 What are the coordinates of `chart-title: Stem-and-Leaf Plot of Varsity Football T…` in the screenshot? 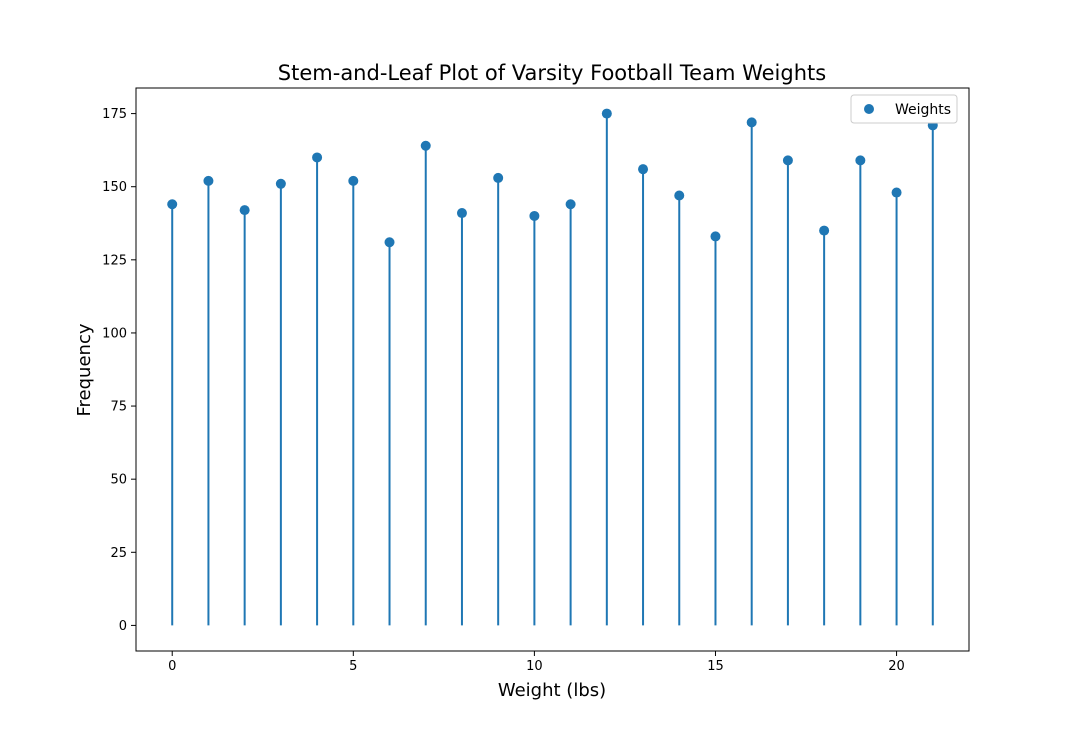 It's located at (552, 73).